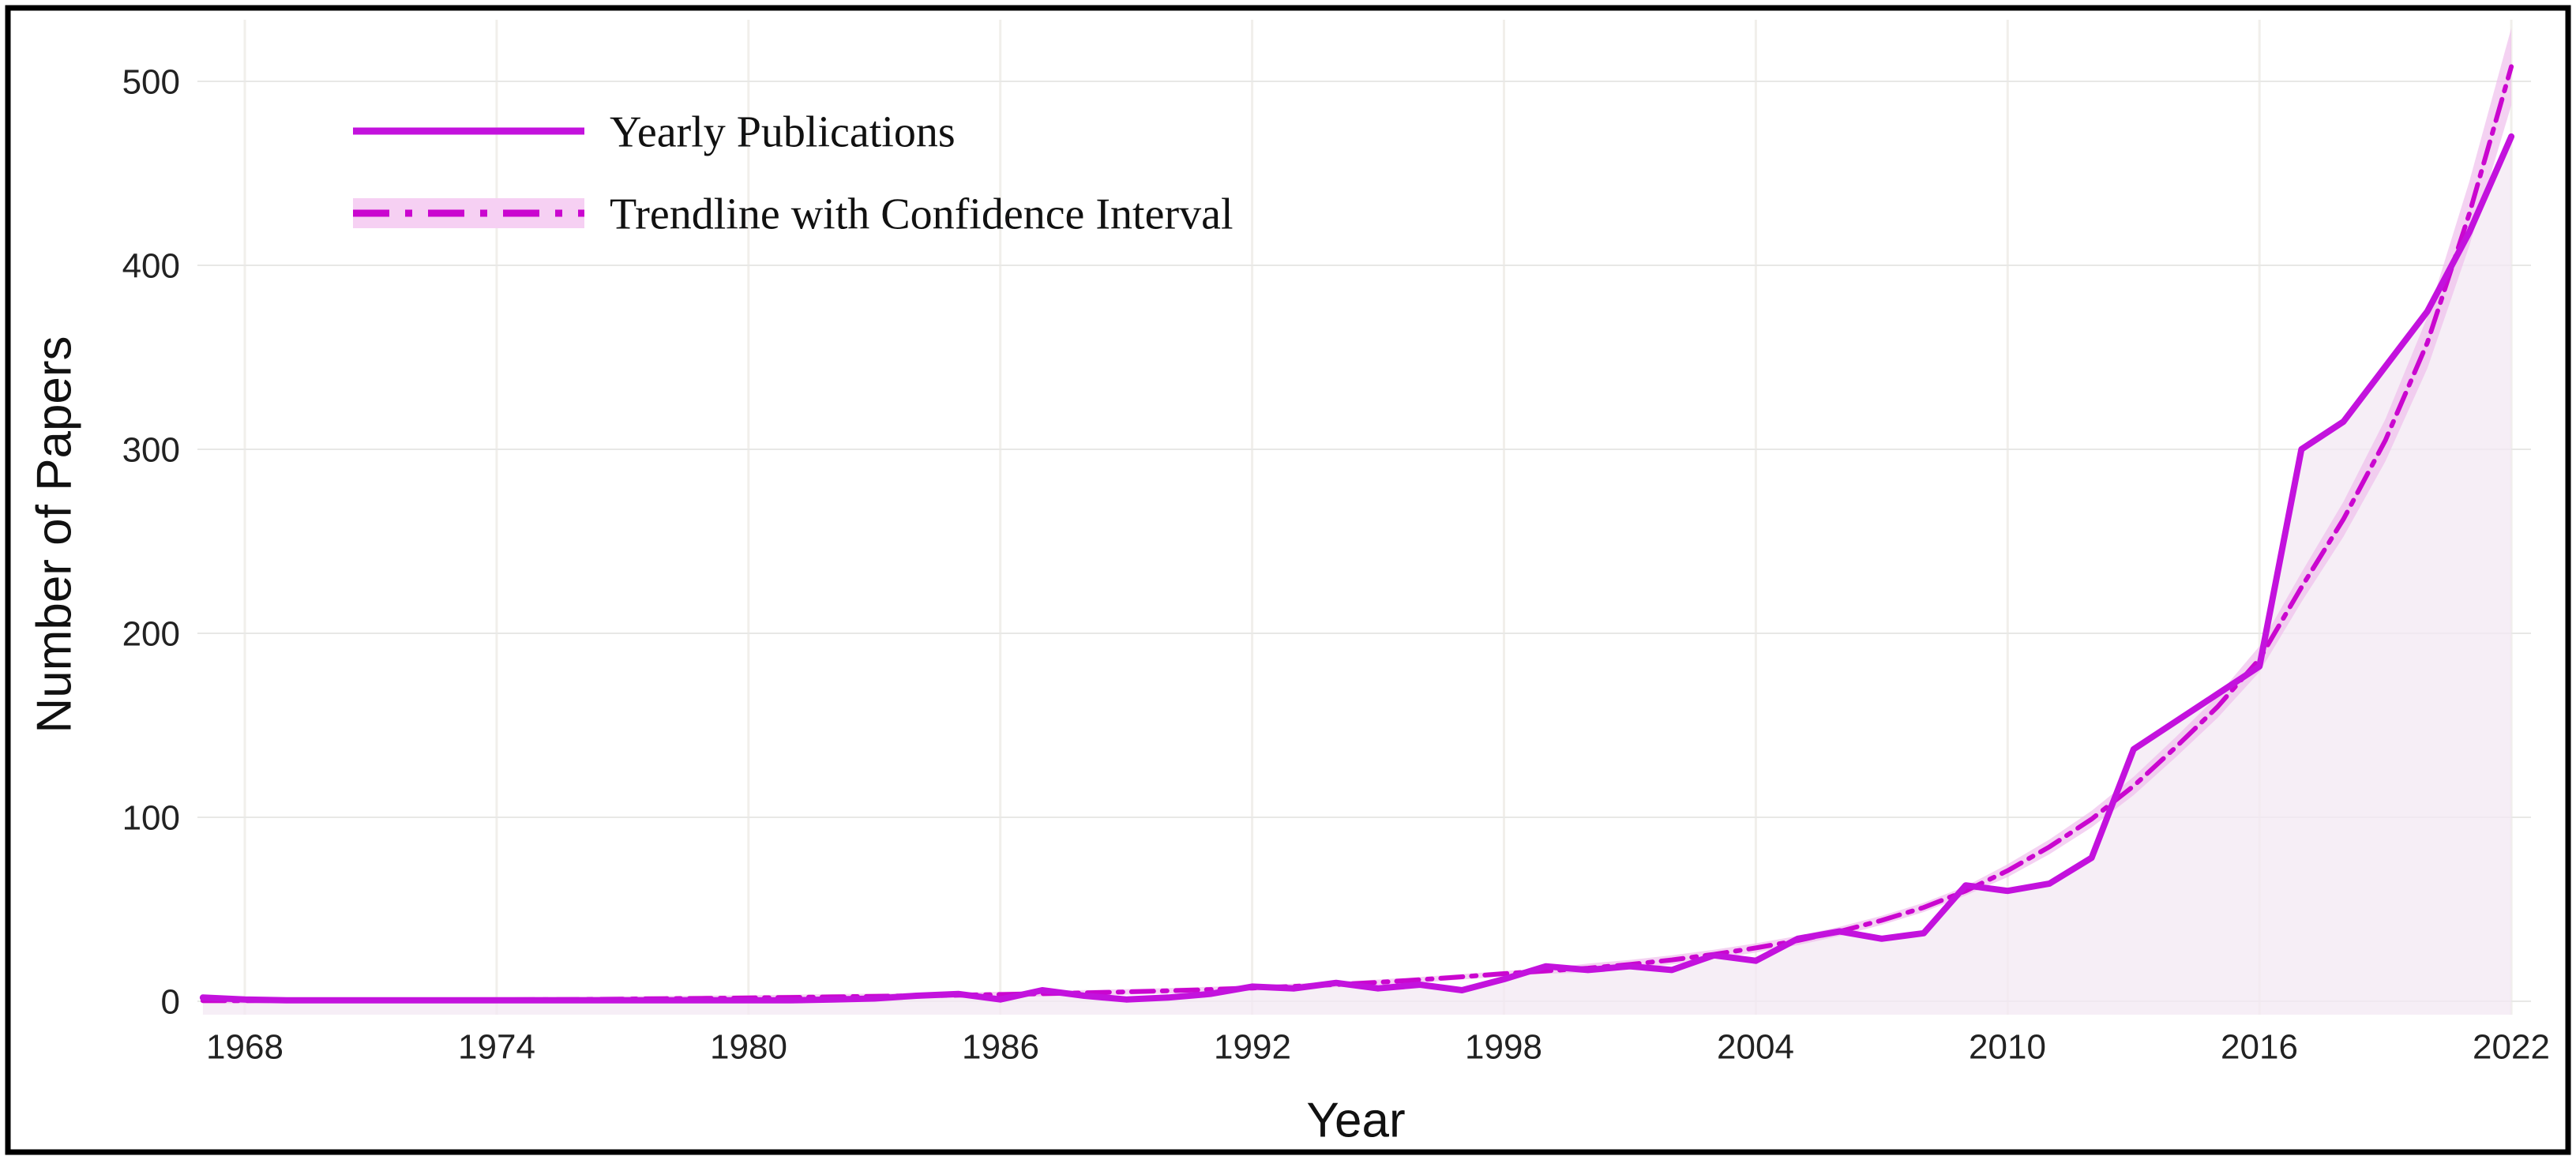 The width and height of the screenshot is (2576, 1160). What do you see at coordinates (170, 1001) in the screenshot?
I see `y-tick-label: 0` at bounding box center [170, 1001].